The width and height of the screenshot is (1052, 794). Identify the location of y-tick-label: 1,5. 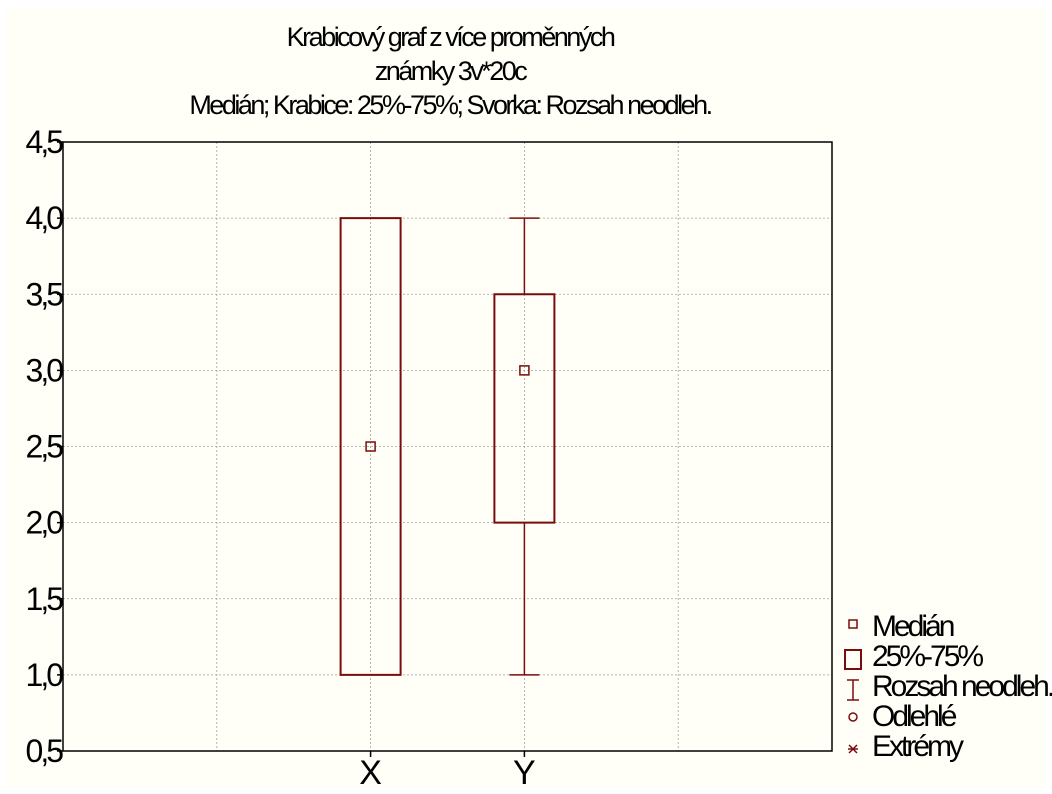
(45, 599).